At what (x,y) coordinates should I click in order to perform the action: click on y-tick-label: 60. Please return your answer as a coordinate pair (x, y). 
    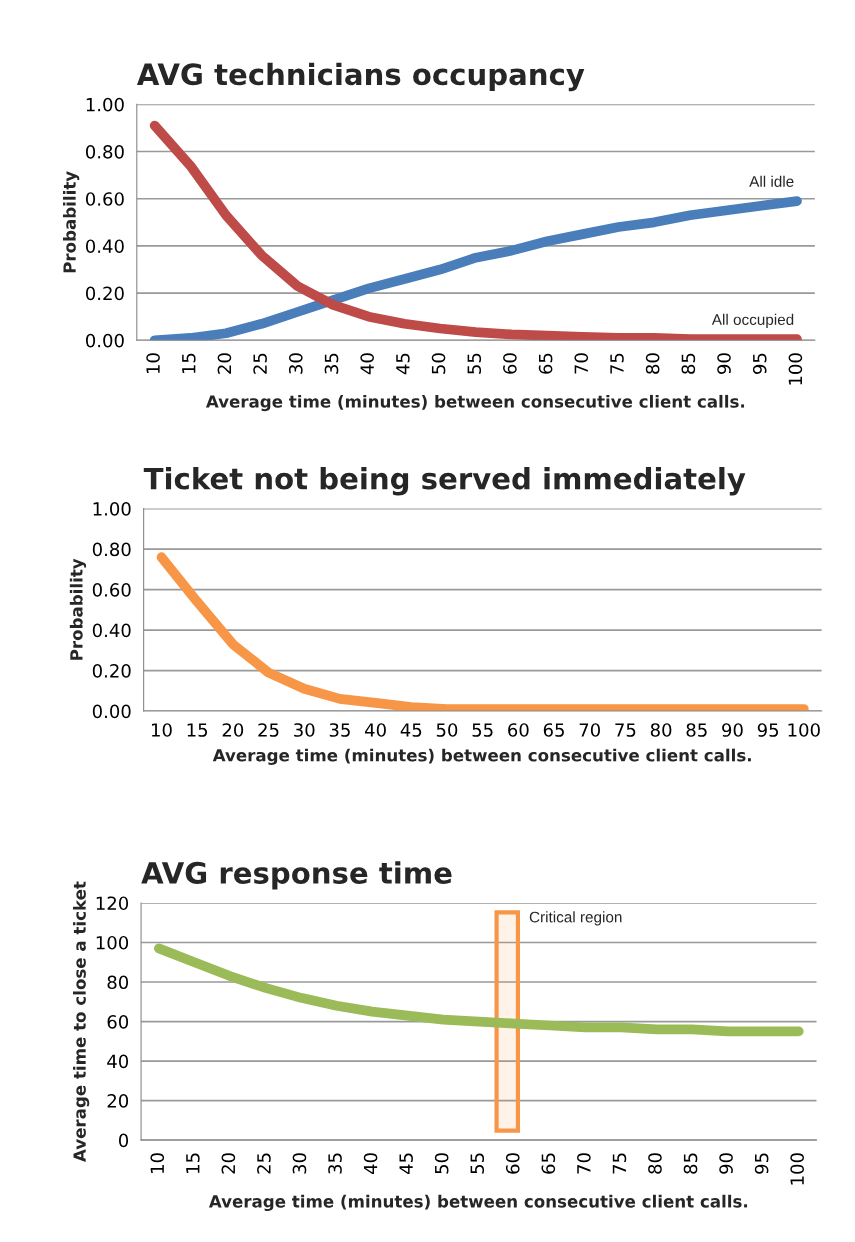
    Looking at the image, I should click on (118, 1022).